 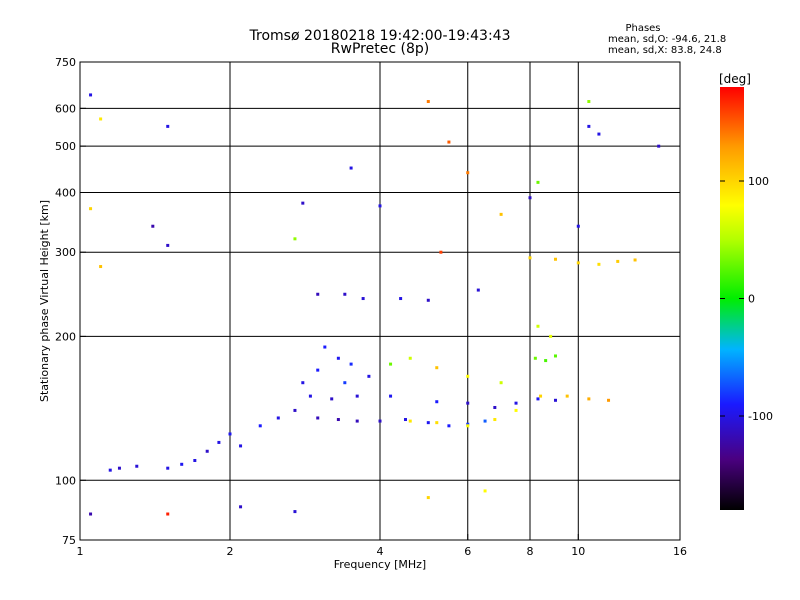 What do you see at coordinates (80, 551) in the screenshot?
I see `x-tick-label-1: 1` at bounding box center [80, 551].